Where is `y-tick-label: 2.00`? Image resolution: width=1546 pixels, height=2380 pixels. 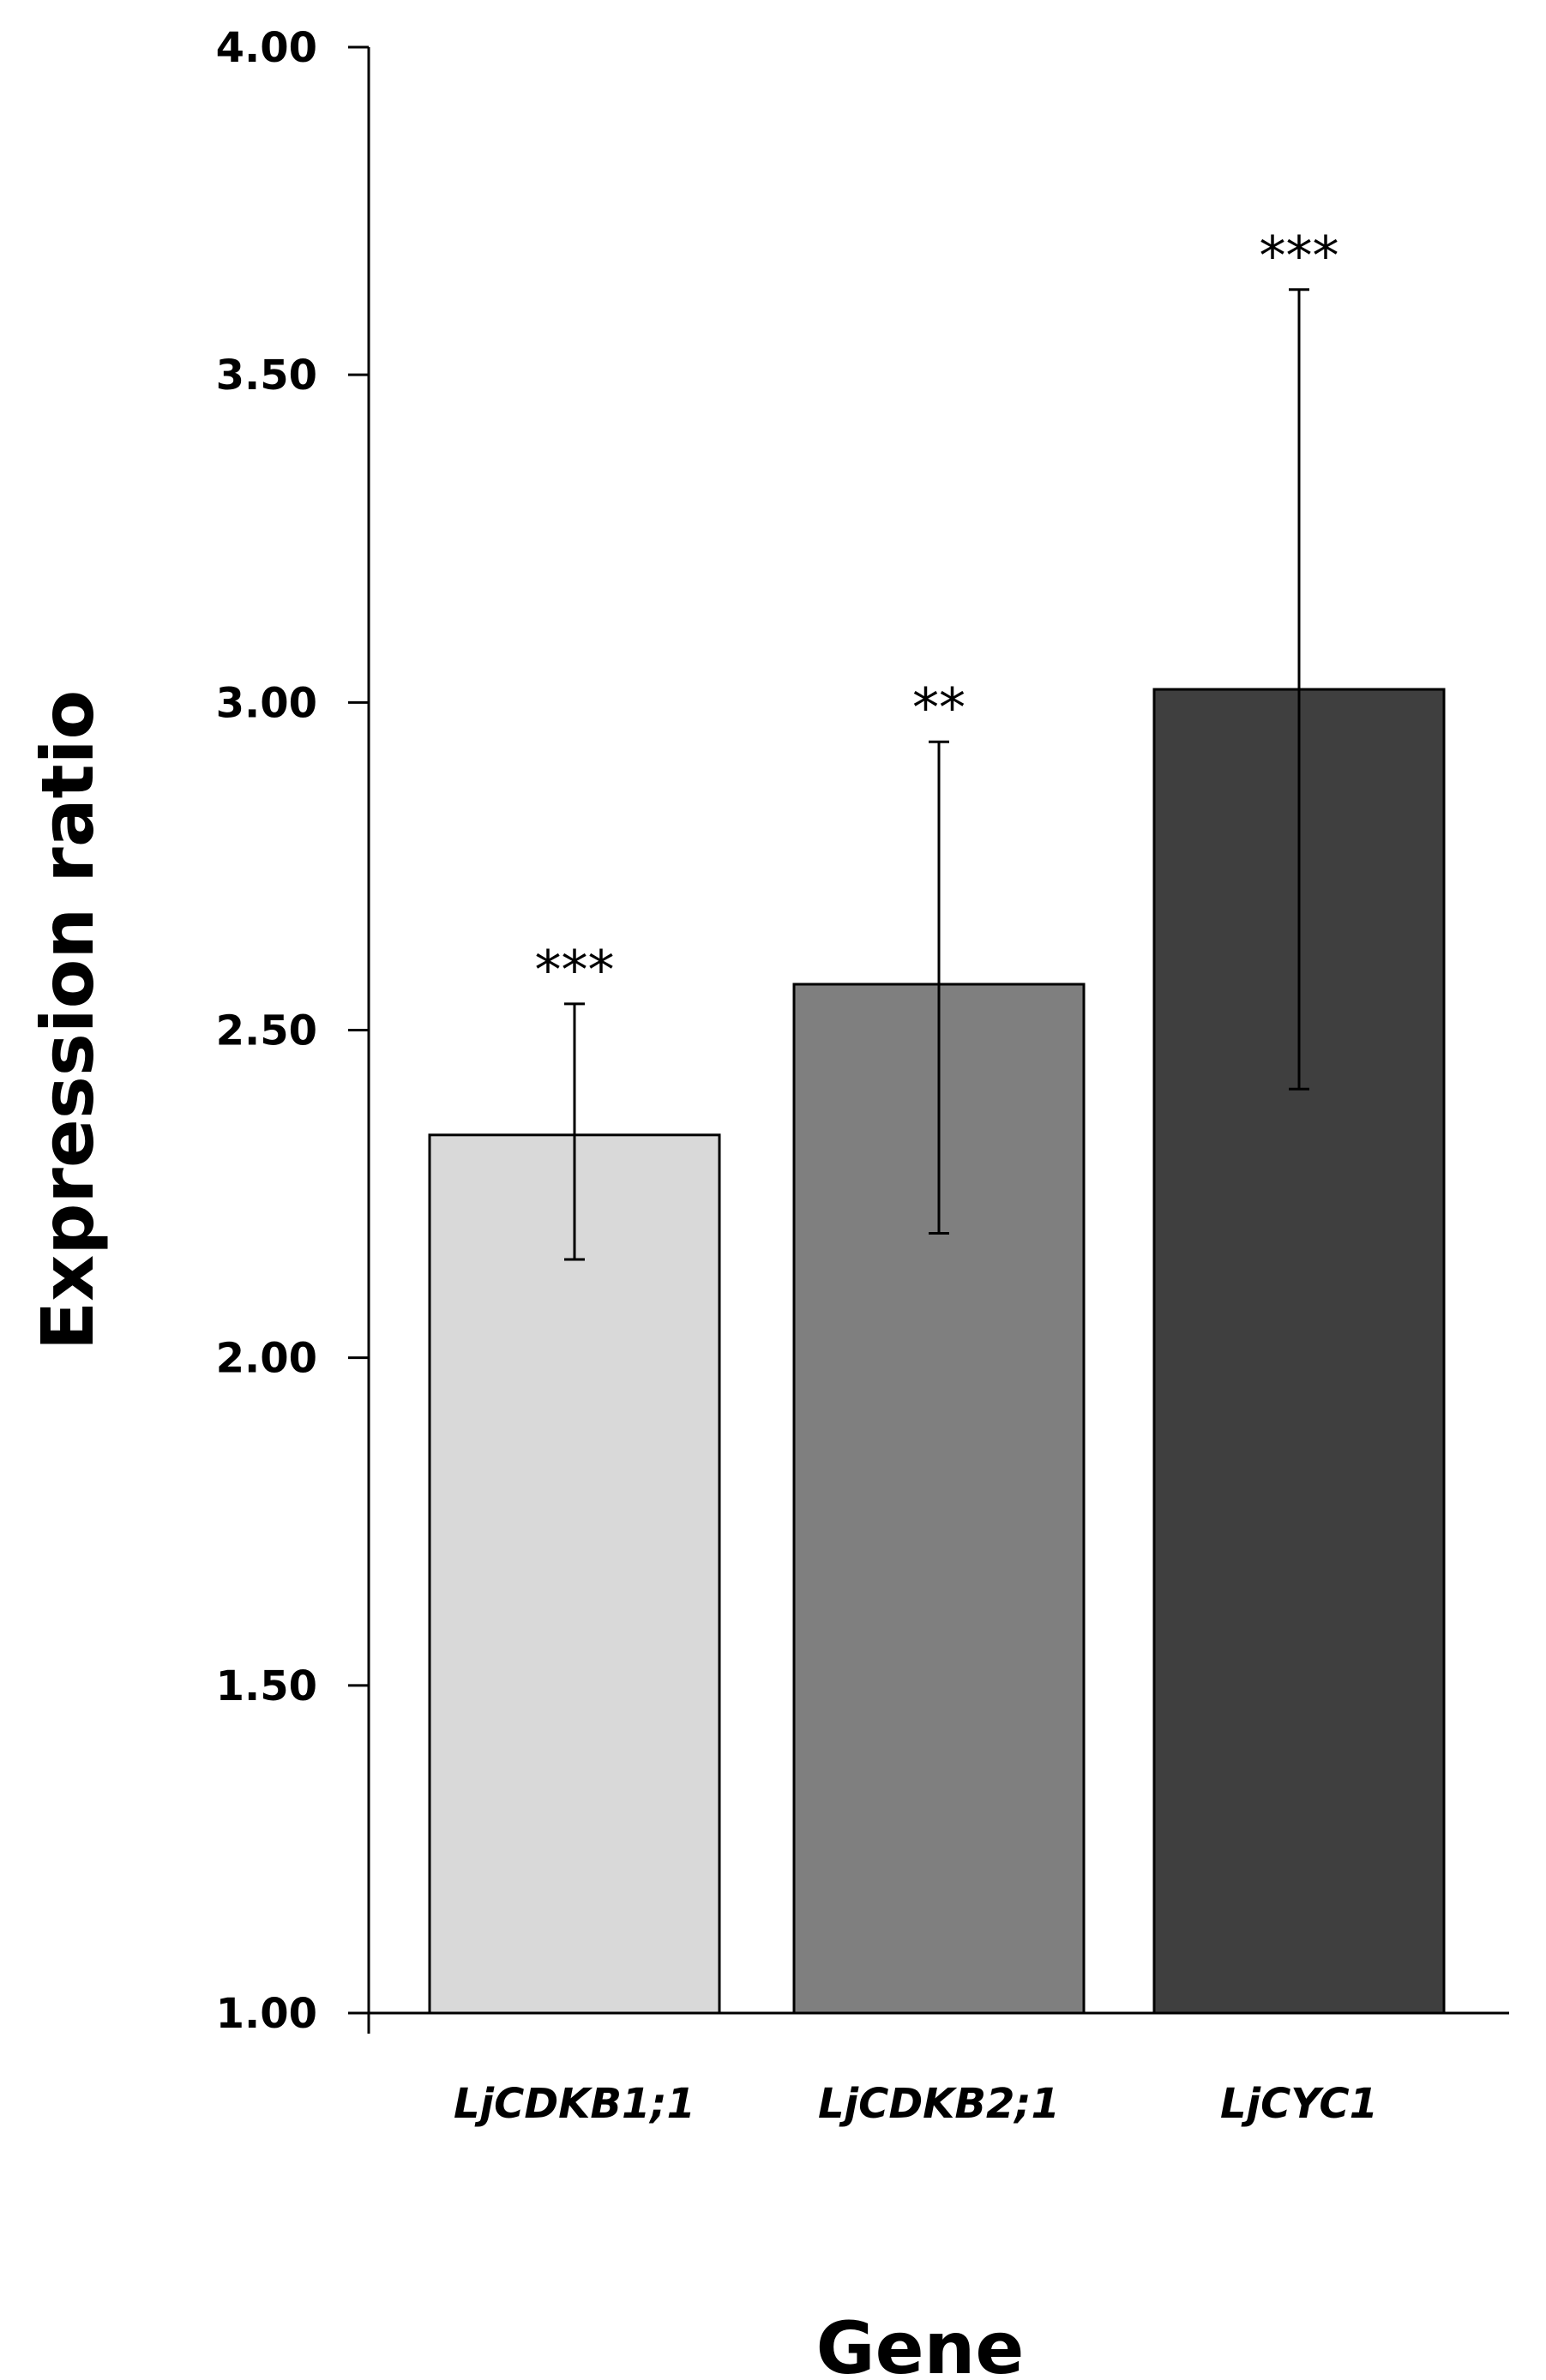
y-tick-label: 2.00 is located at coordinates (266, 1359).